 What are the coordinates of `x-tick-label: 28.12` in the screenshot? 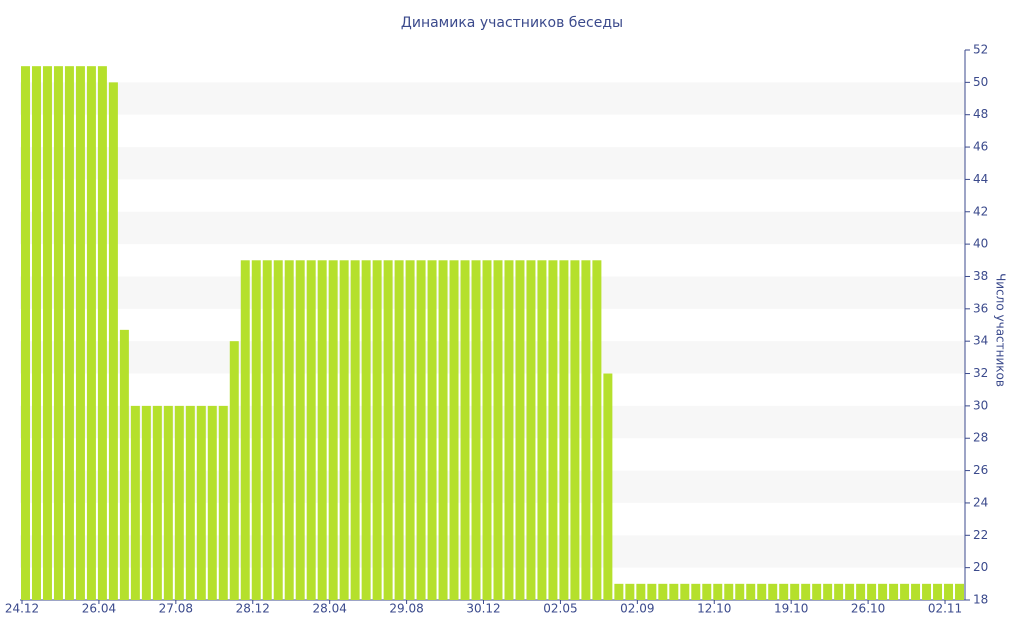 It's located at (253, 609).